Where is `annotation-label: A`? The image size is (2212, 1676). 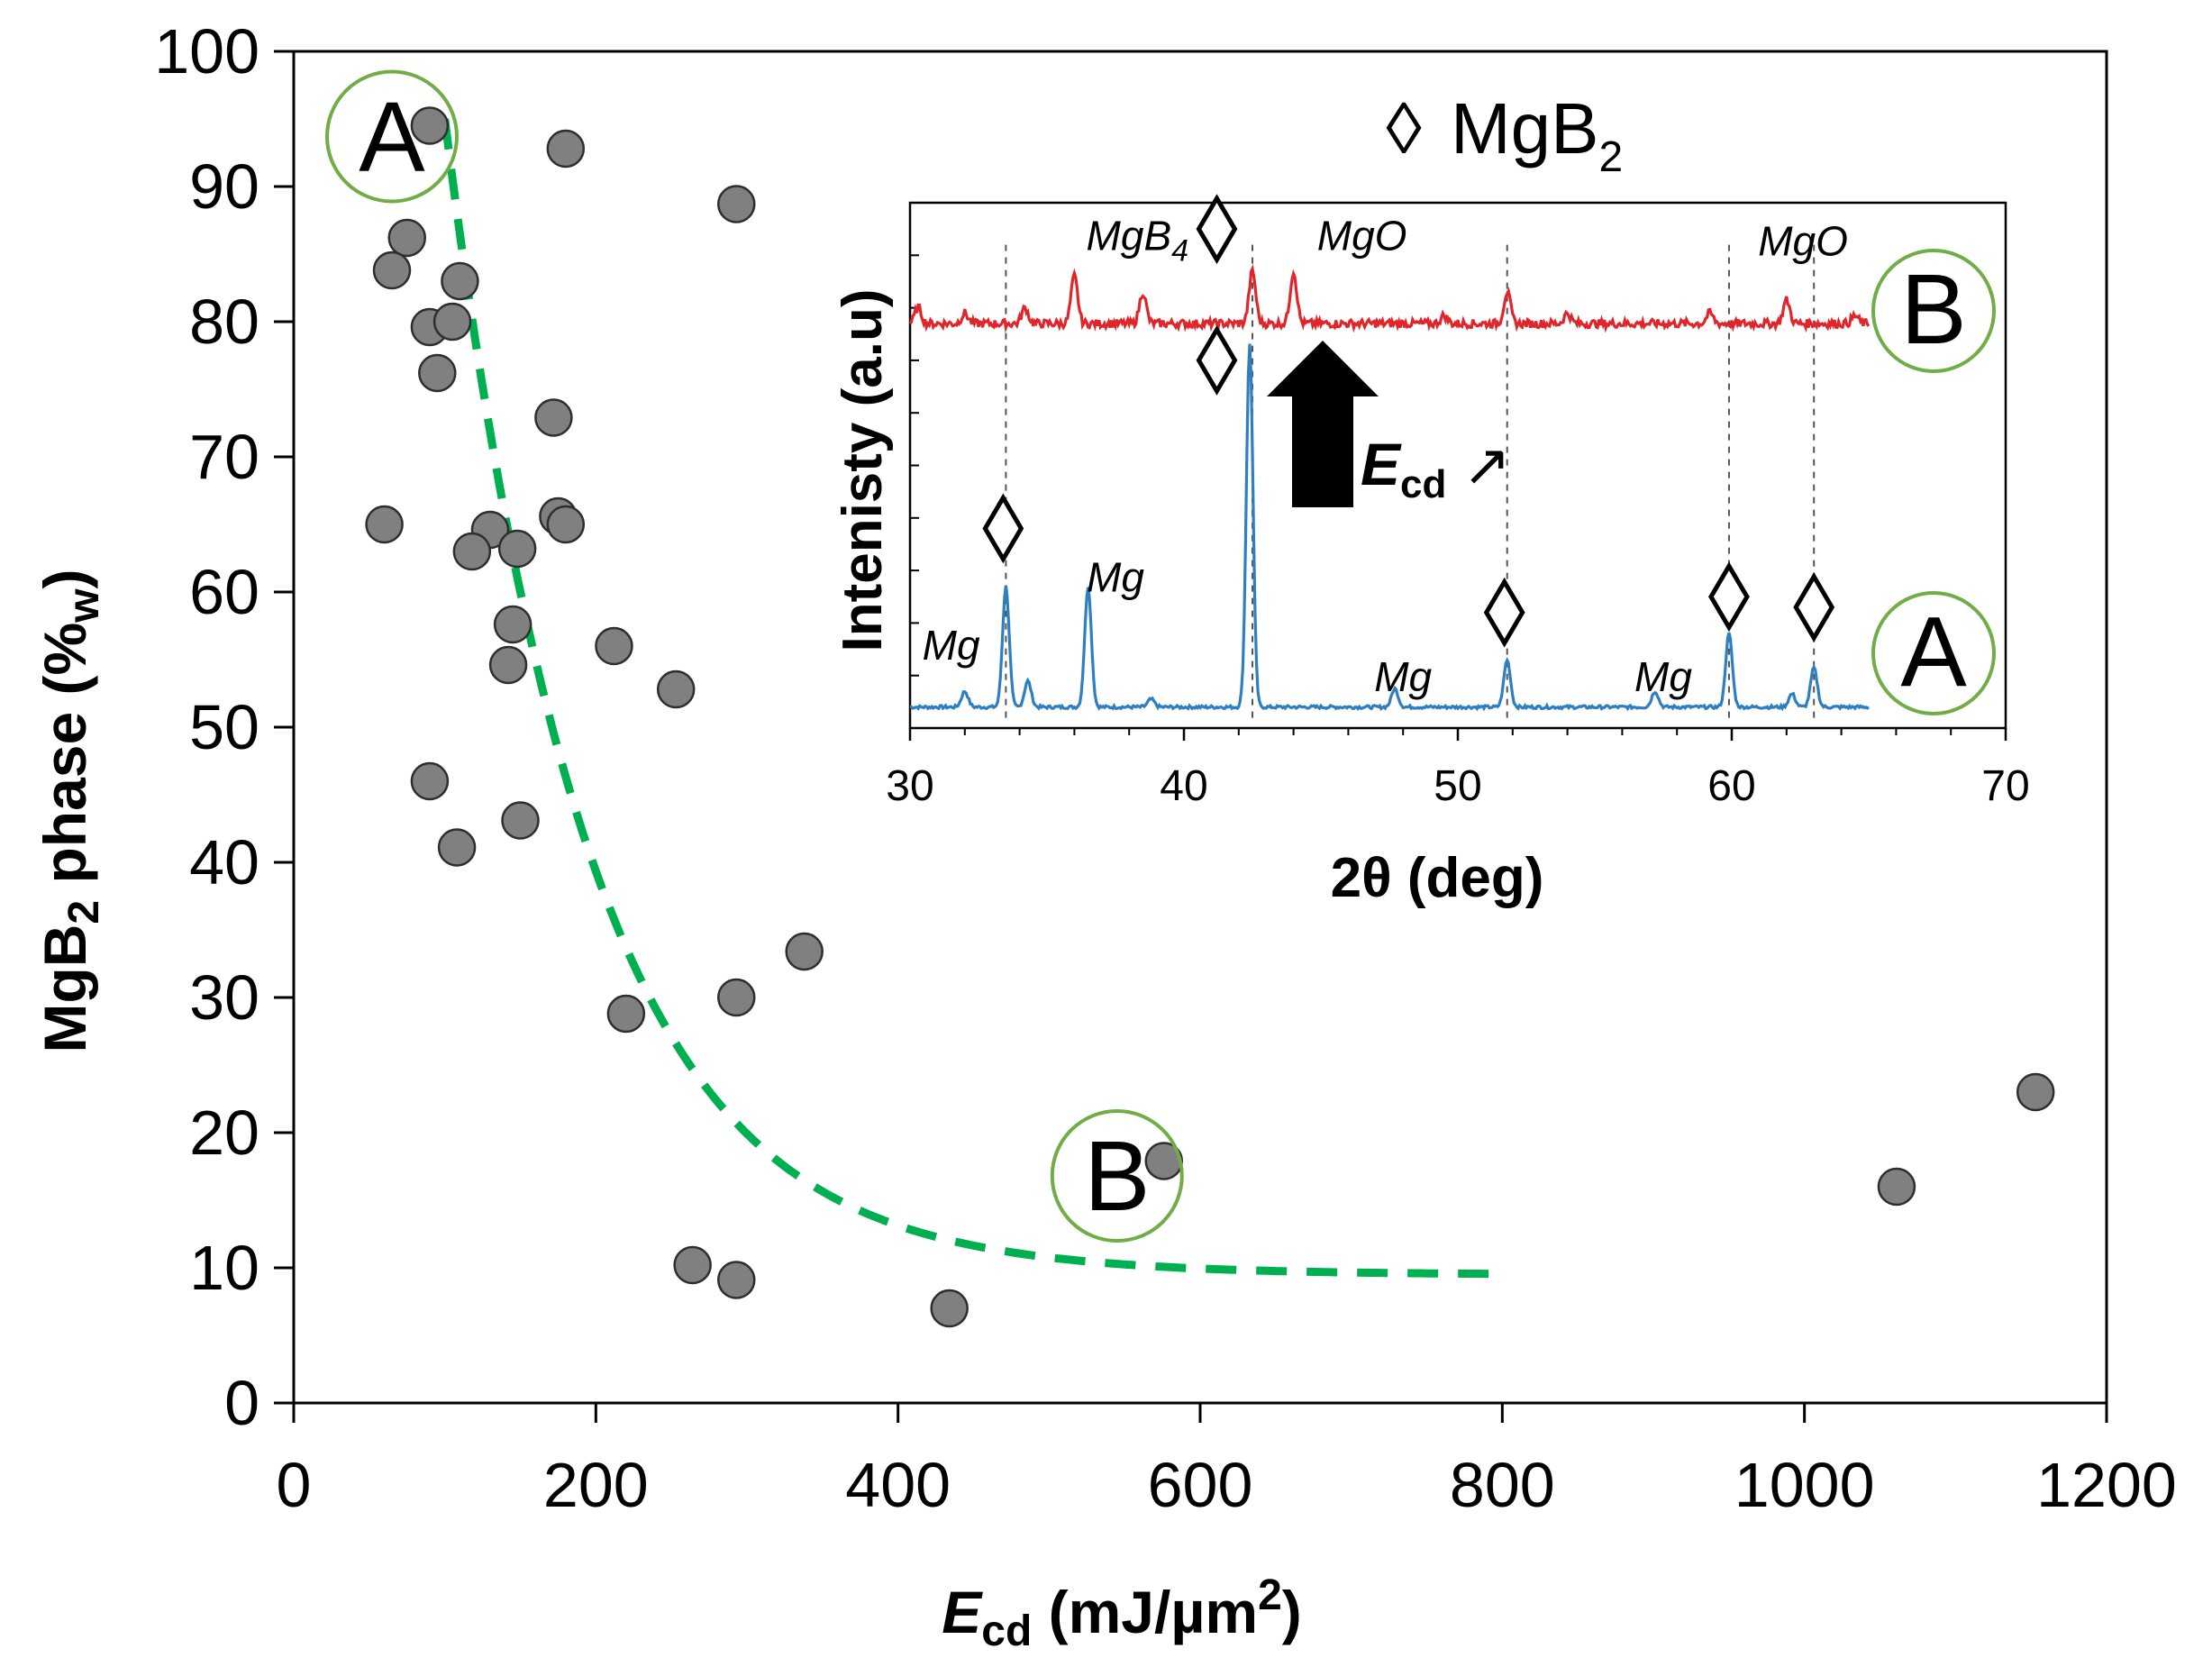 annotation-label: A is located at coordinates (392, 138).